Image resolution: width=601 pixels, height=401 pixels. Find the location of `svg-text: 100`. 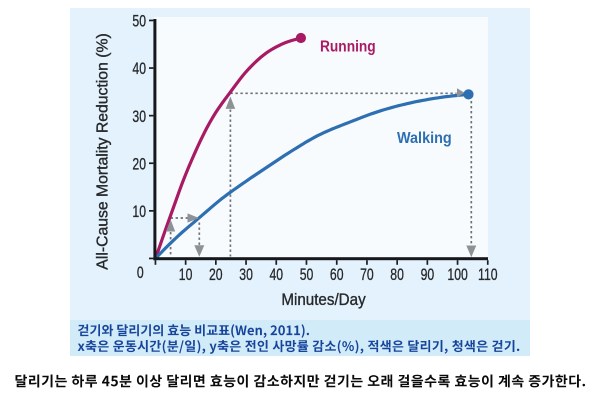

svg-text: 100 is located at coordinates (457, 275).